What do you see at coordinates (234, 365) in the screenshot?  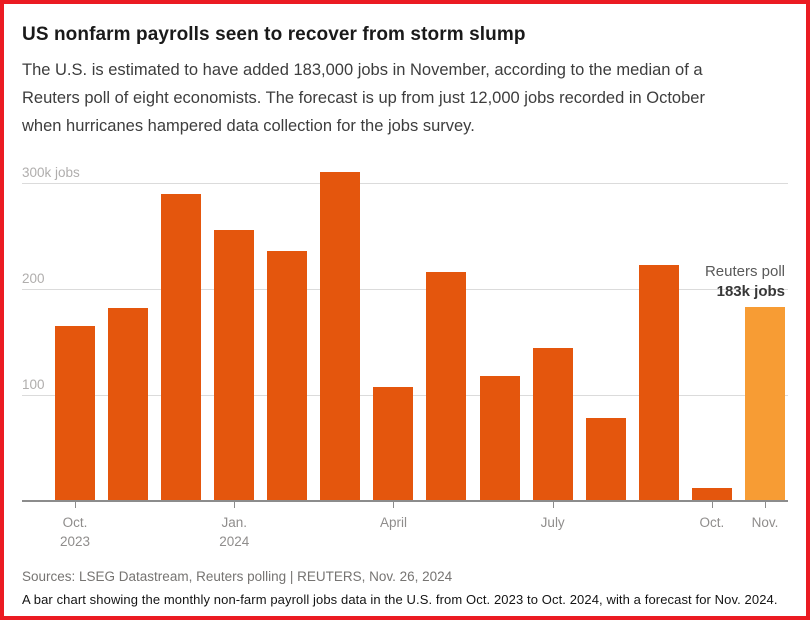 I see `bar-jan-2024` at bounding box center [234, 365].